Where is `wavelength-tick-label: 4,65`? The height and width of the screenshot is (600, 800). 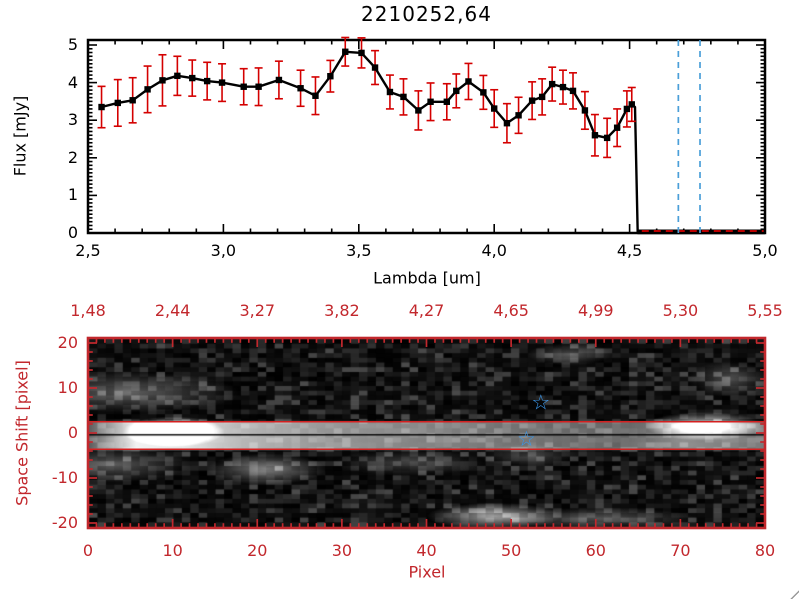 wavelength-tick-label: 4,65 is located at coordinates (511, 310).